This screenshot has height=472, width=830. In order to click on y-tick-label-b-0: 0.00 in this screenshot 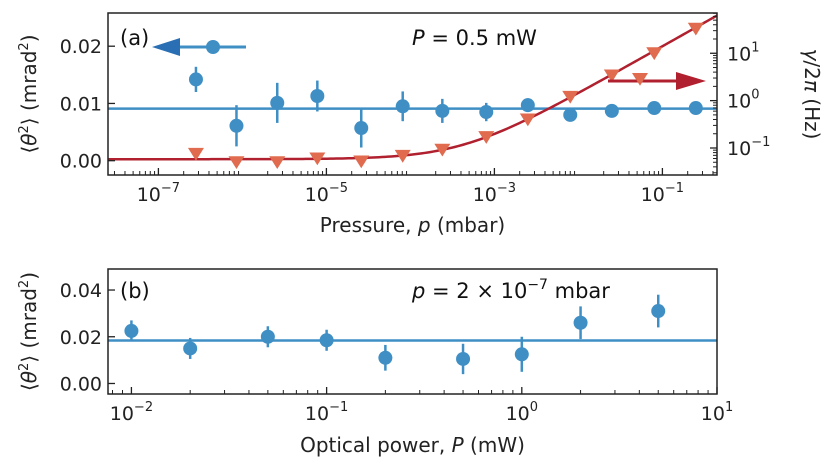, I will do `click(81, 384)`.